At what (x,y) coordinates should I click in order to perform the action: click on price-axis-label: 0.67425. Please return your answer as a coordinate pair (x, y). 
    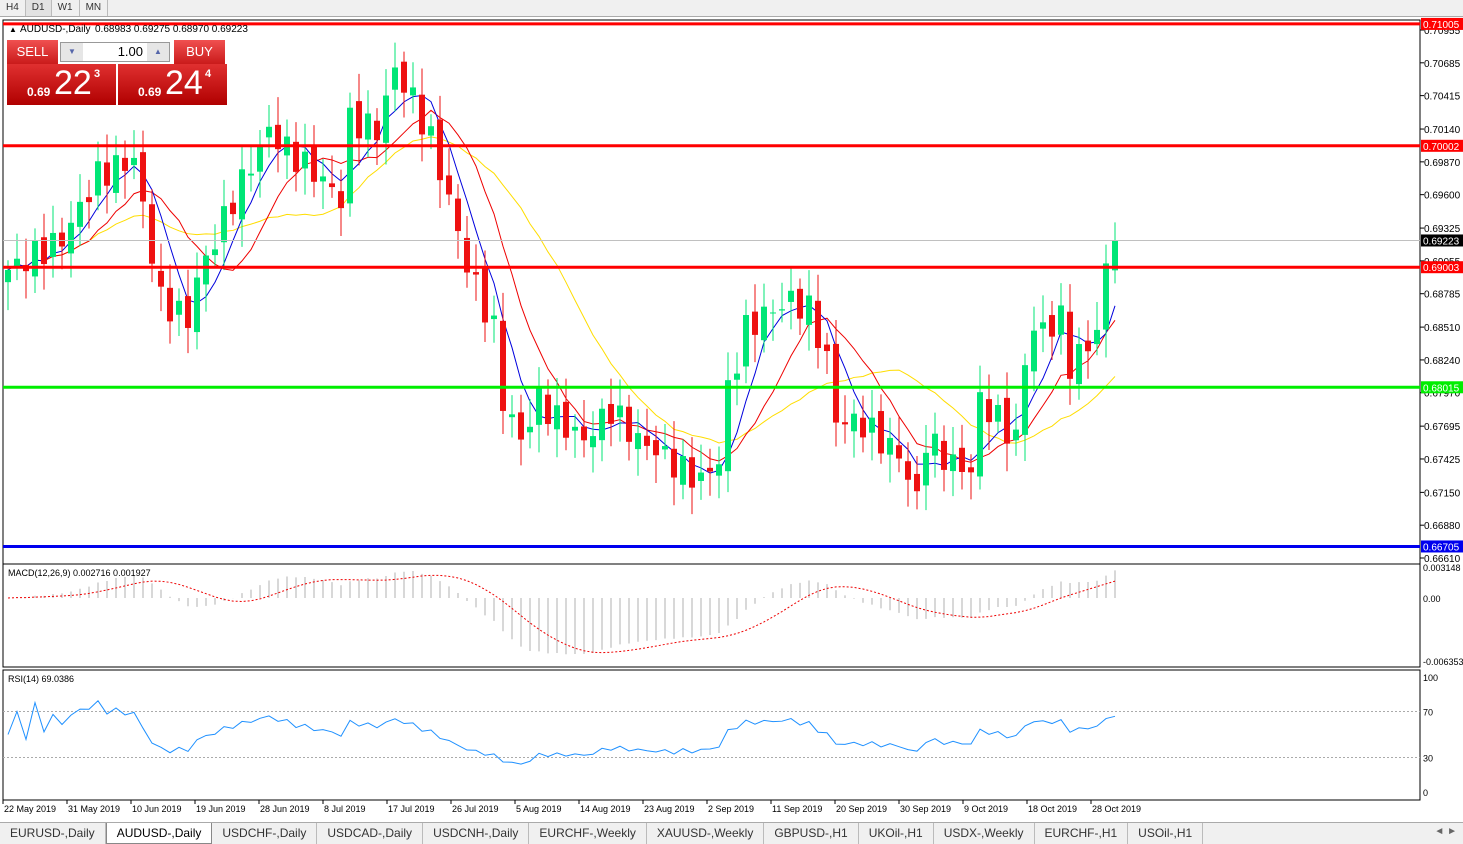
    Looking at the image, I should click on (1442, 460).